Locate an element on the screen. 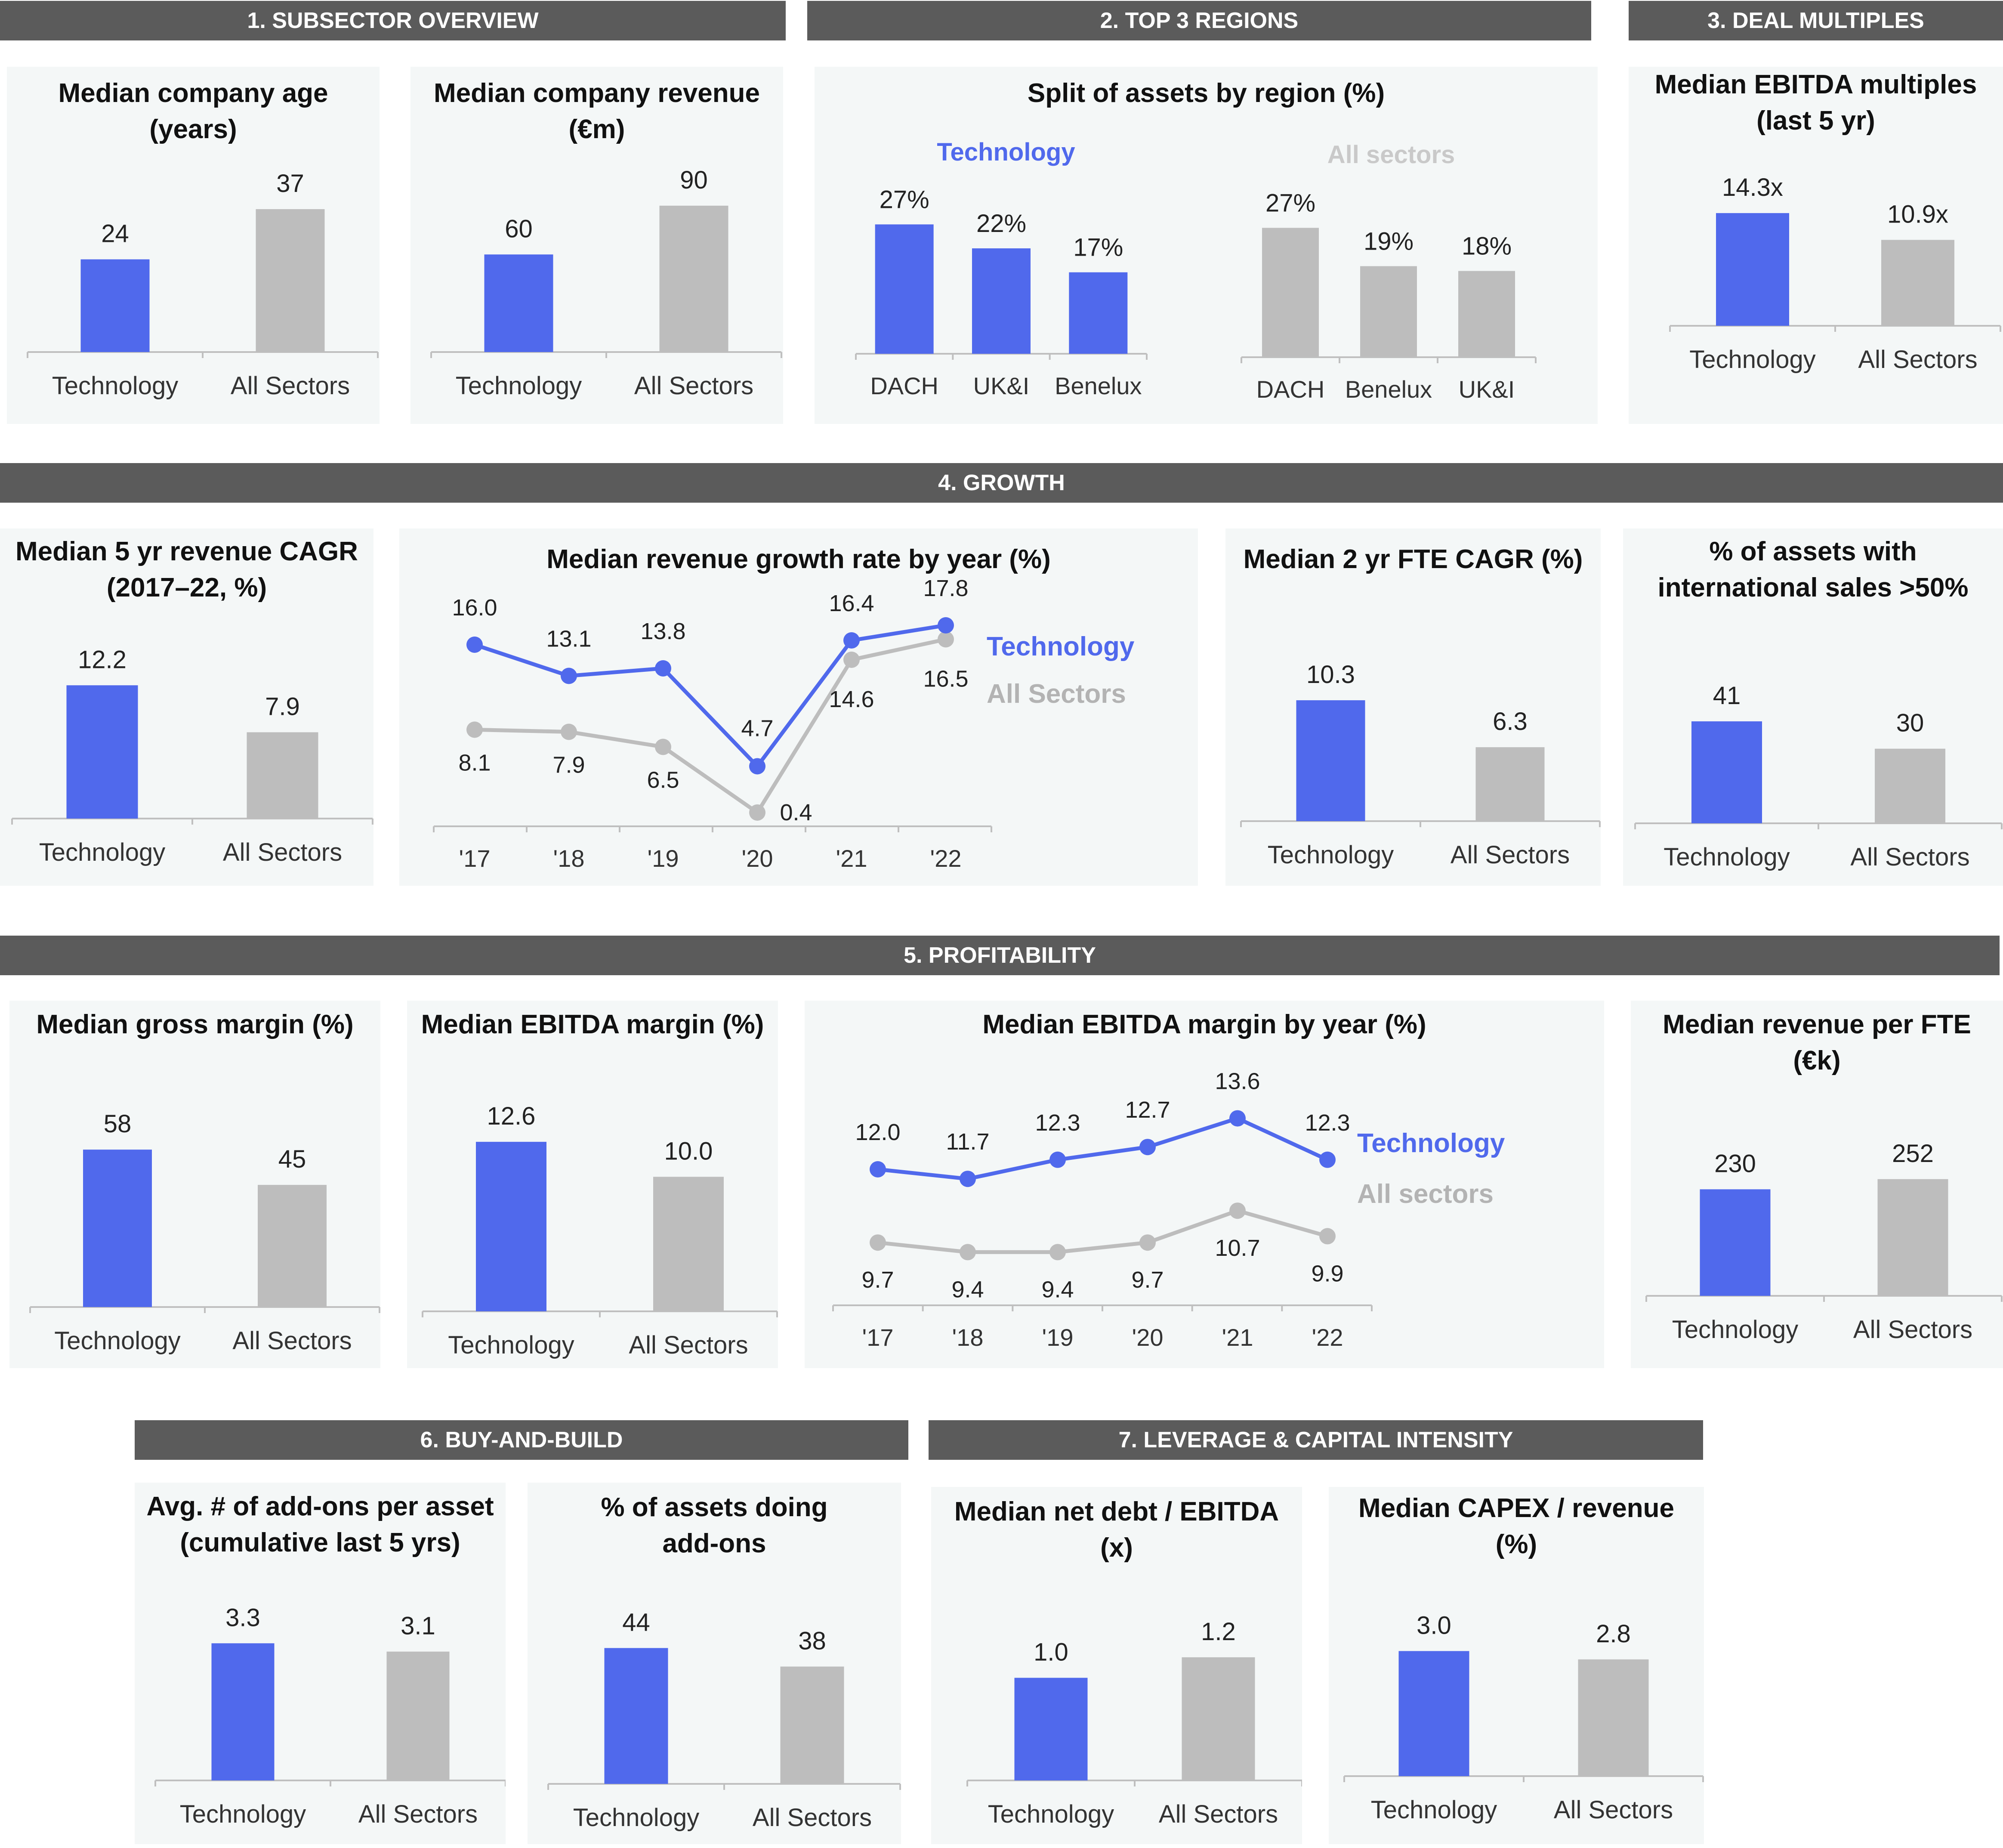 The height and width of the screenshot is (1848, 2003). data-label: 58 is located at coordinates (118, 1124).